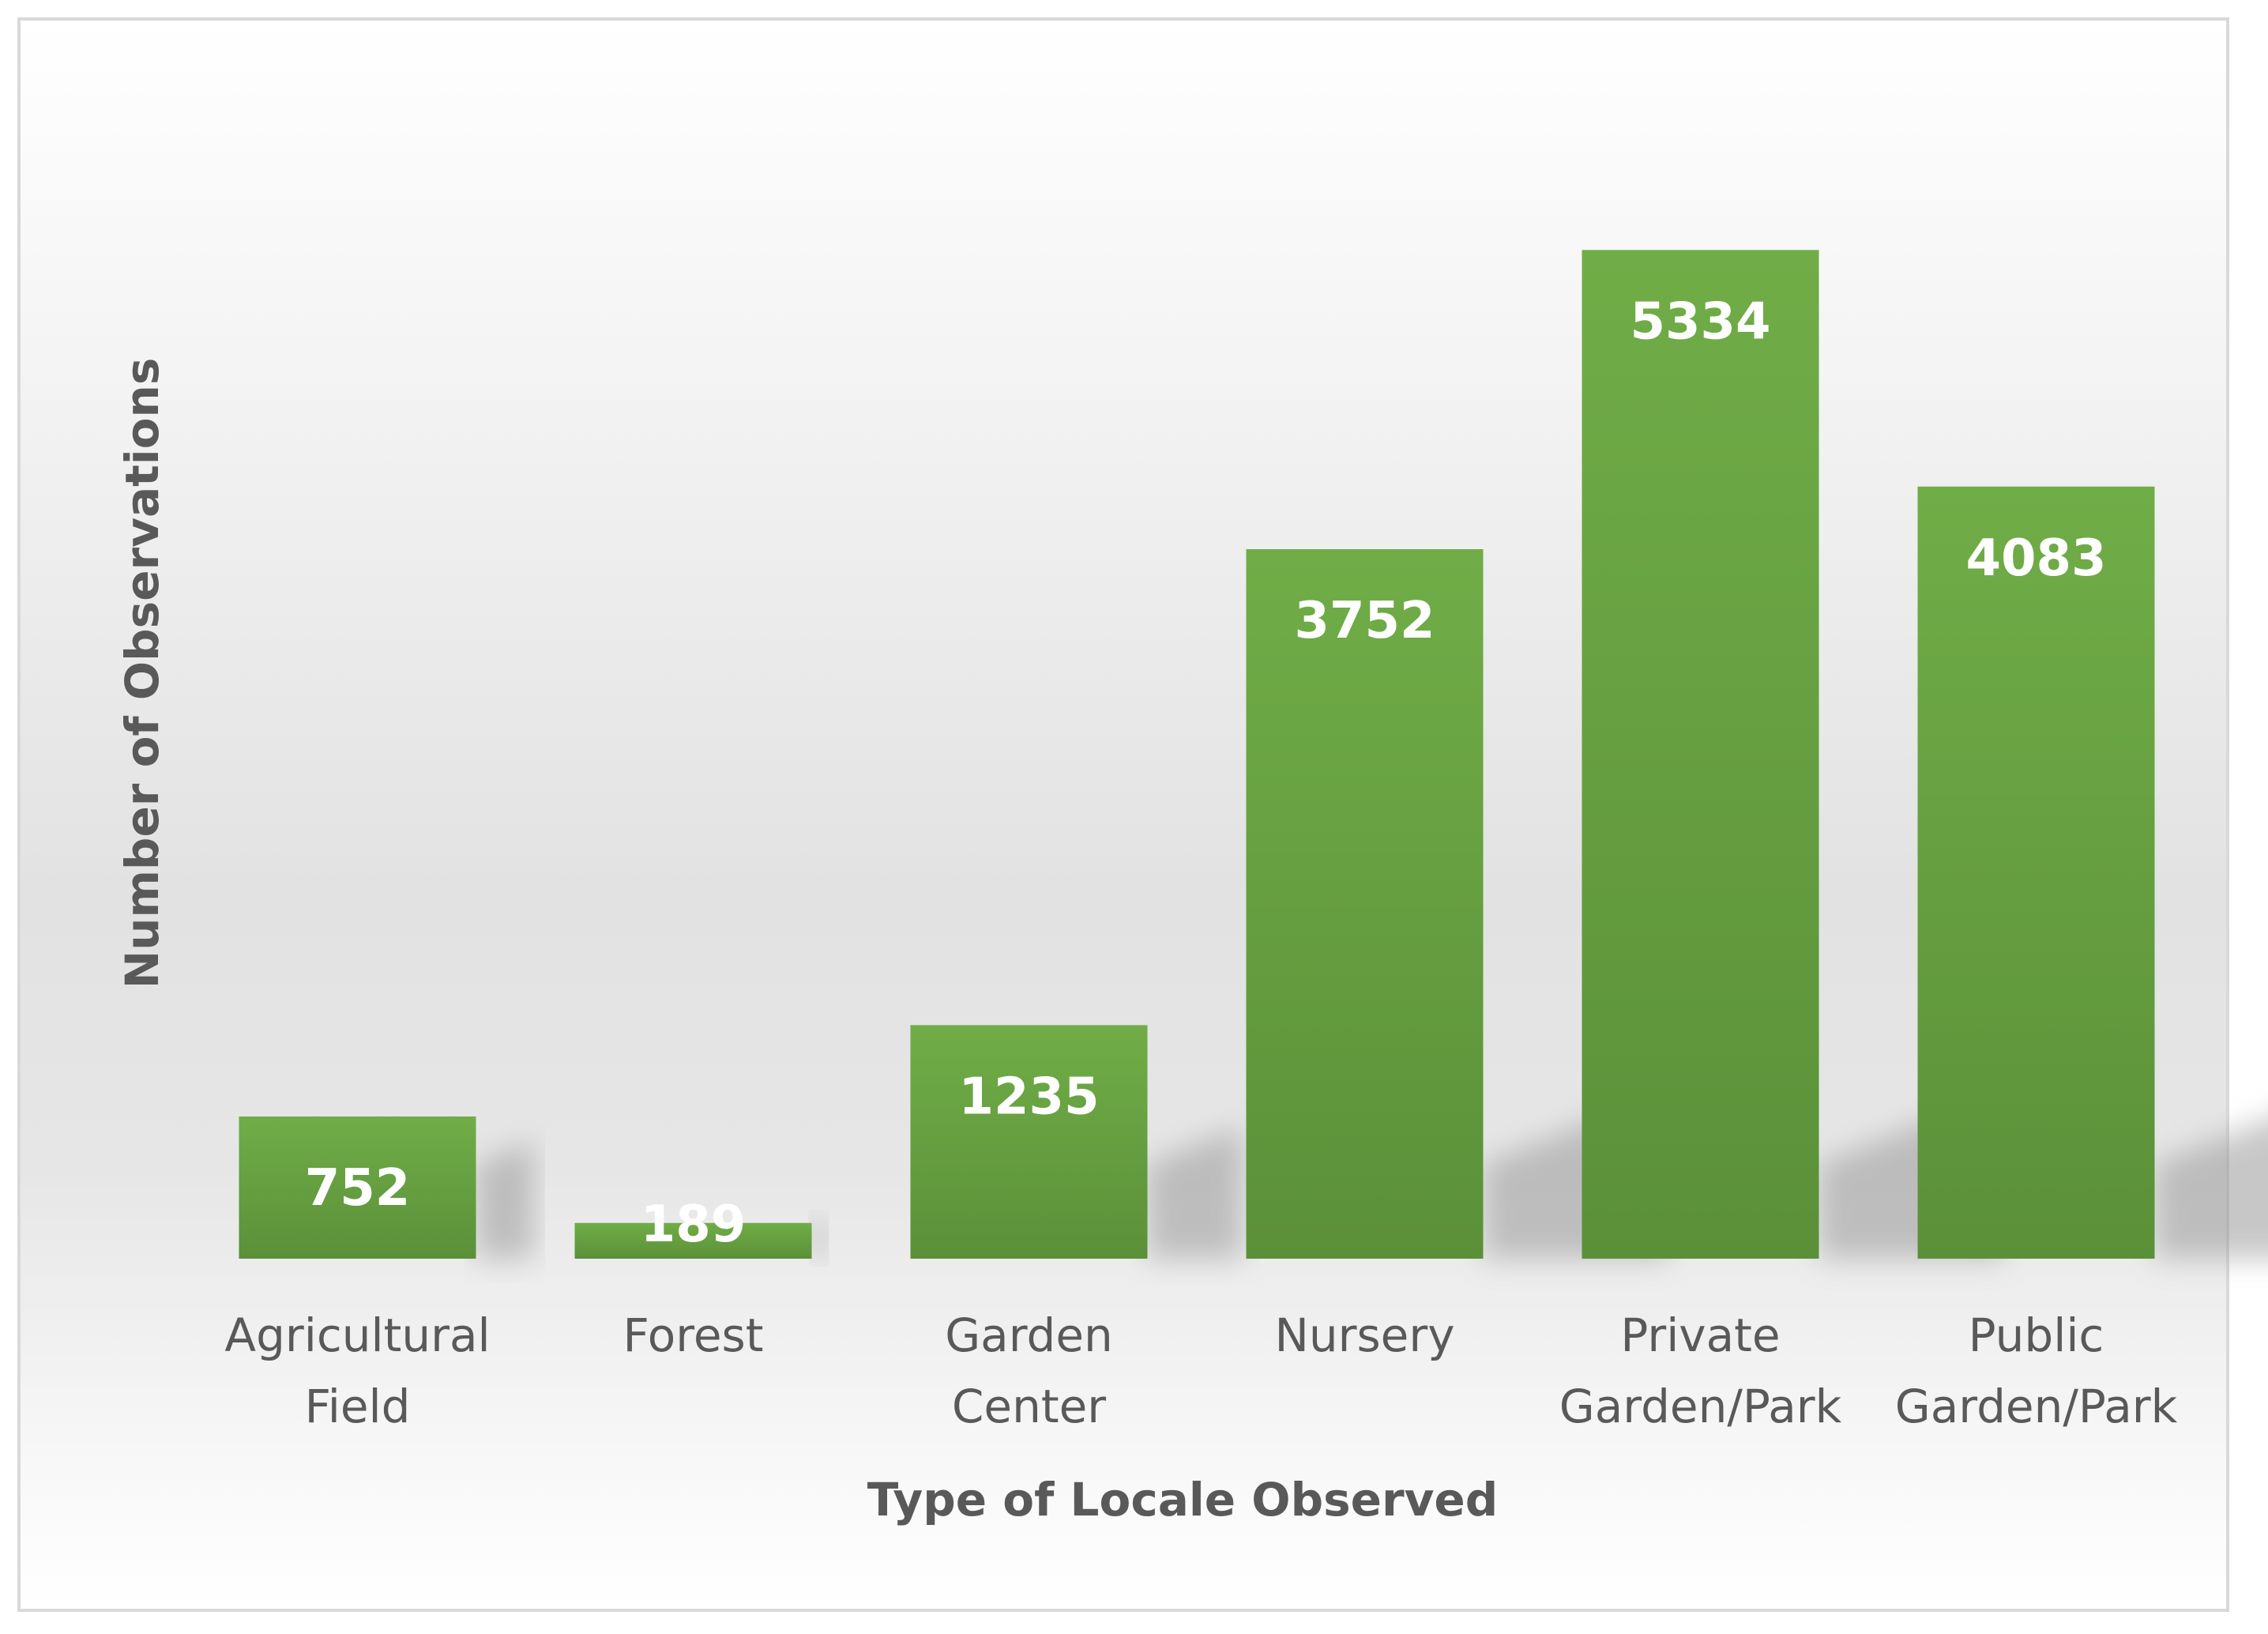 Image resolution: width=2268 pixels, height=1634 pixels. What do you see at coordinates (1364, 1335) in the screenshot?
I see `category-label: Nursery` at bounding box center [1364, 1335].